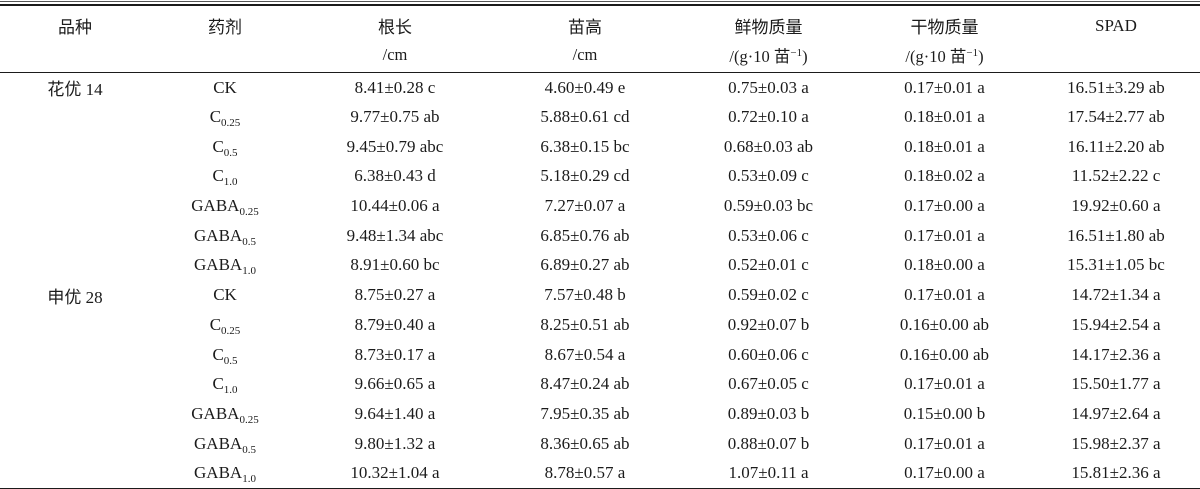 The image size is (1200, 489). I want to click on value-cell-root-length: 8.75±0.27 a, so click(395, 295).